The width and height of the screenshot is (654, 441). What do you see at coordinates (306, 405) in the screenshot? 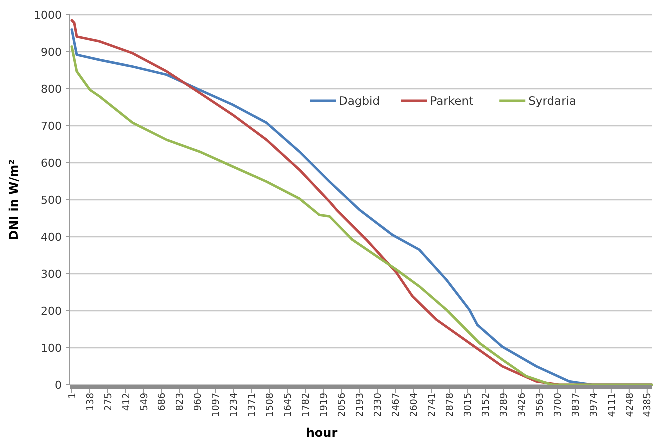
I see `x-tick-label: 1782` at bounding box center [306, 405].